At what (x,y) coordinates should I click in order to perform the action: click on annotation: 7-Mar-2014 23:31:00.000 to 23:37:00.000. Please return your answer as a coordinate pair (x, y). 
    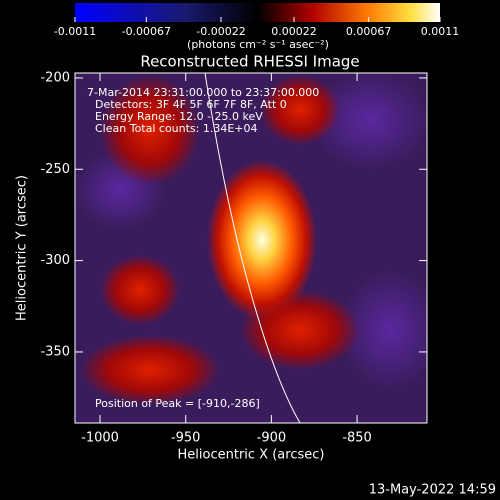
    Looking at the image, I should click on (203, 92).